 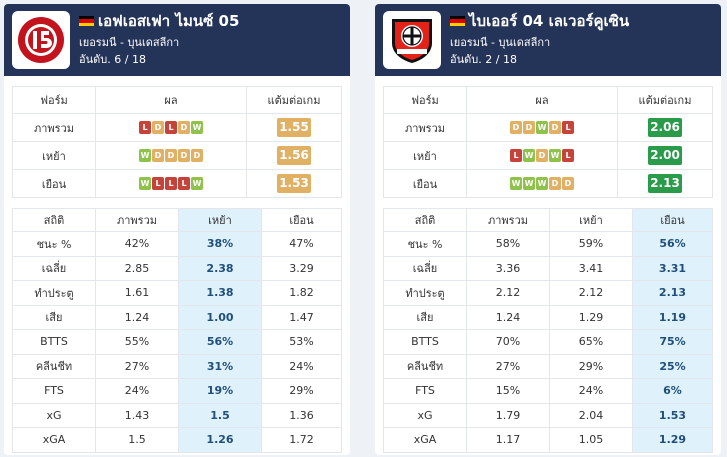 I want to click on stat-home: 56%, so click(x=220, y=342).